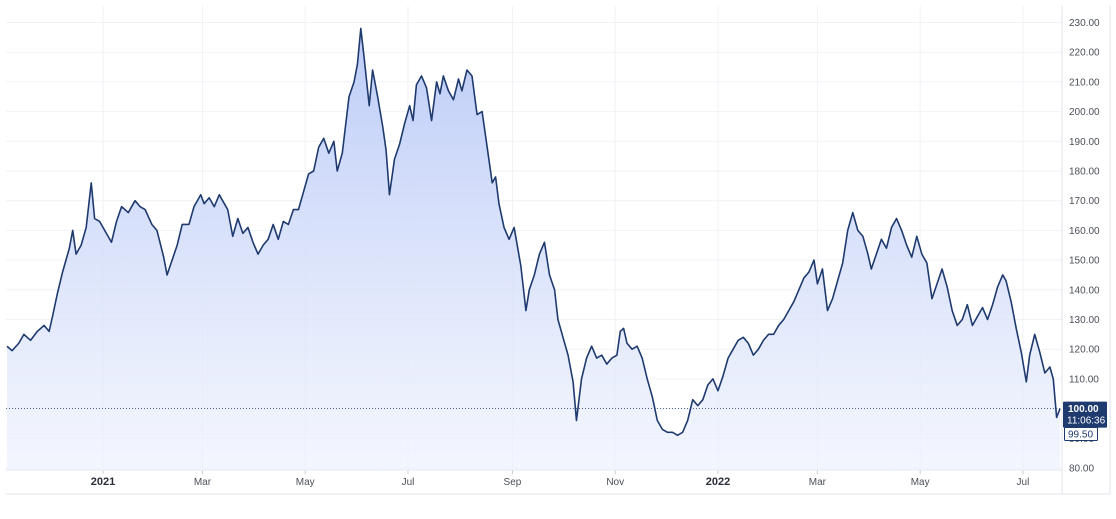  I want to click on y-tick-label: 160.00, so click(1084, 231).